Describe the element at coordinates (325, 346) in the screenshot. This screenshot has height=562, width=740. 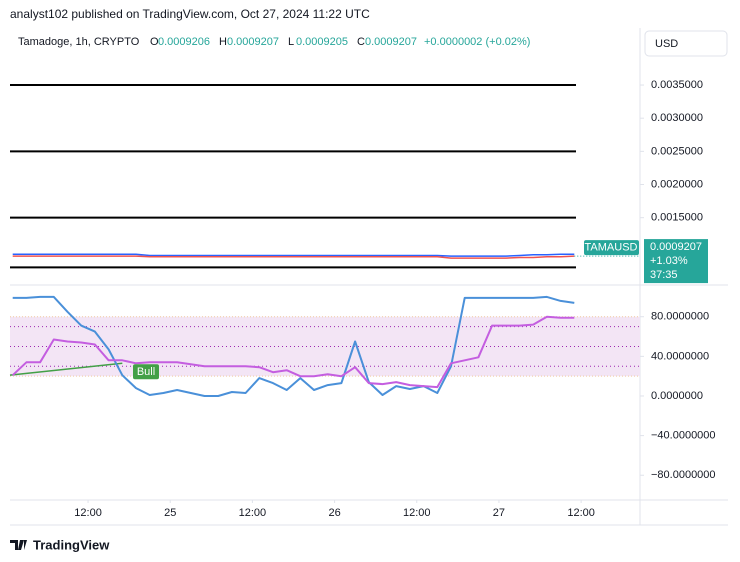
I see `band-fill` at that location.